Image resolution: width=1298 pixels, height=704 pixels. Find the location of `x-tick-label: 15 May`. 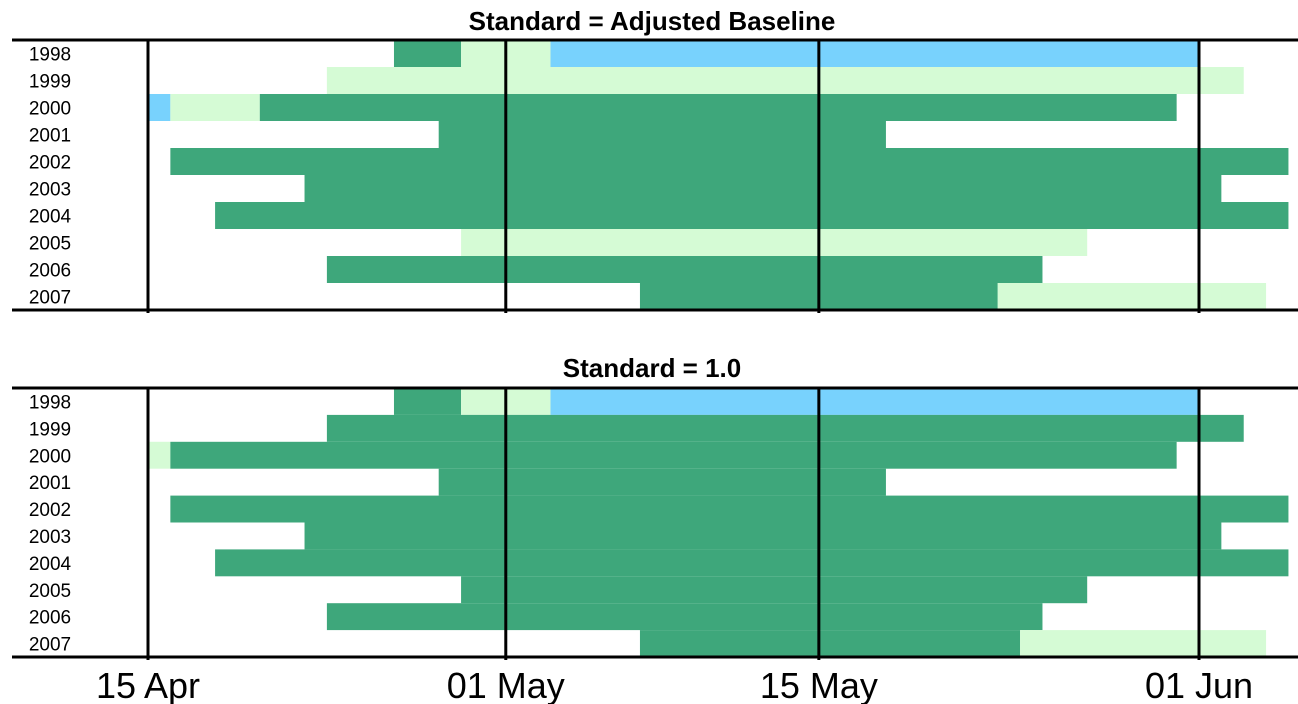

x-tick-label: 15 May is located at coordinates (819, 684).